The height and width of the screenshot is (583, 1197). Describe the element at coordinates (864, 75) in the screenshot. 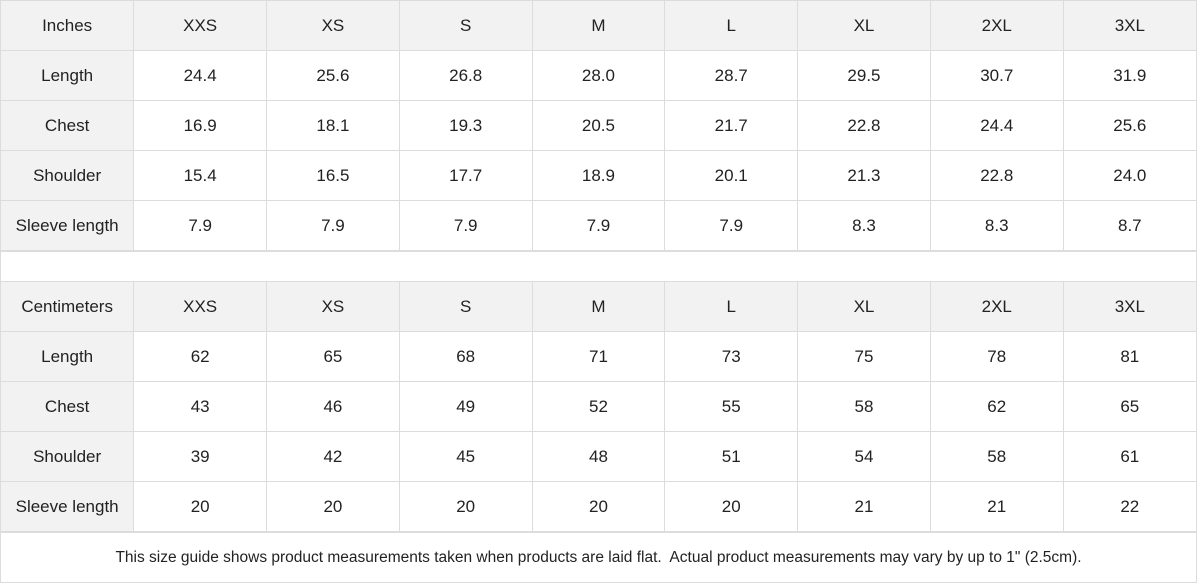

I see `measurement-value: 29.5` at that location.